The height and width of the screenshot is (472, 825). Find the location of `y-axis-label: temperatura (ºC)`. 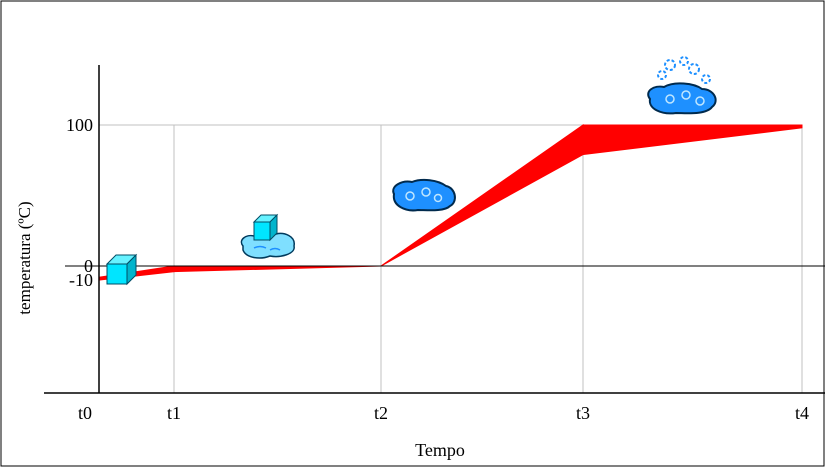

y-axis-label: temperatura (ºC) is located at coordinates (24, 257).